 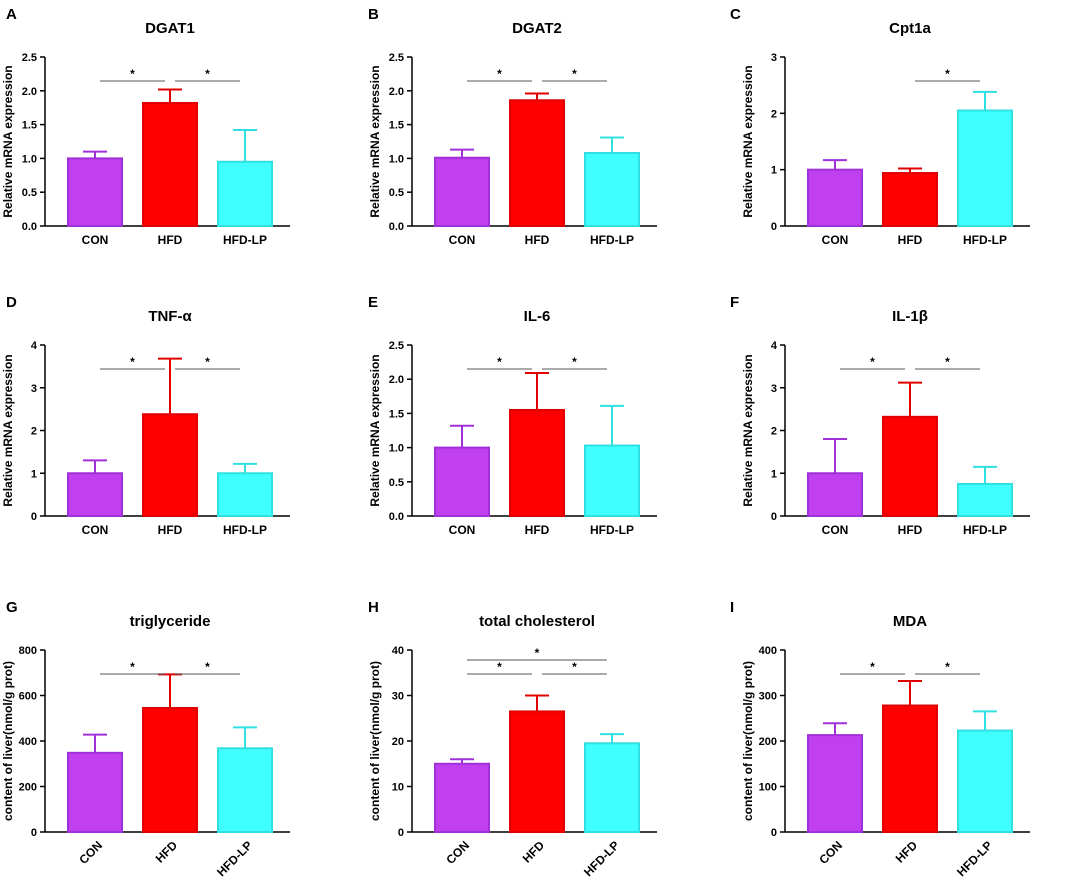 What do you see at coordinates (732, 607) in the screenshot?
I see `panel-letter: I` at bounding box center [732, 607].